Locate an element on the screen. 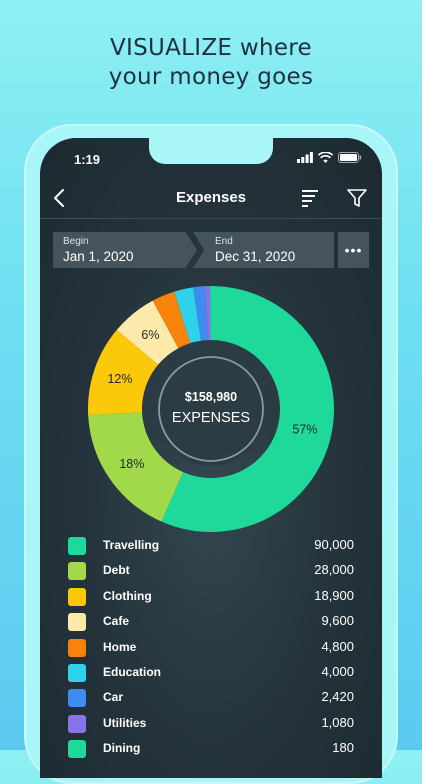  donut-slice-debt is located at coordinates (136, 467).